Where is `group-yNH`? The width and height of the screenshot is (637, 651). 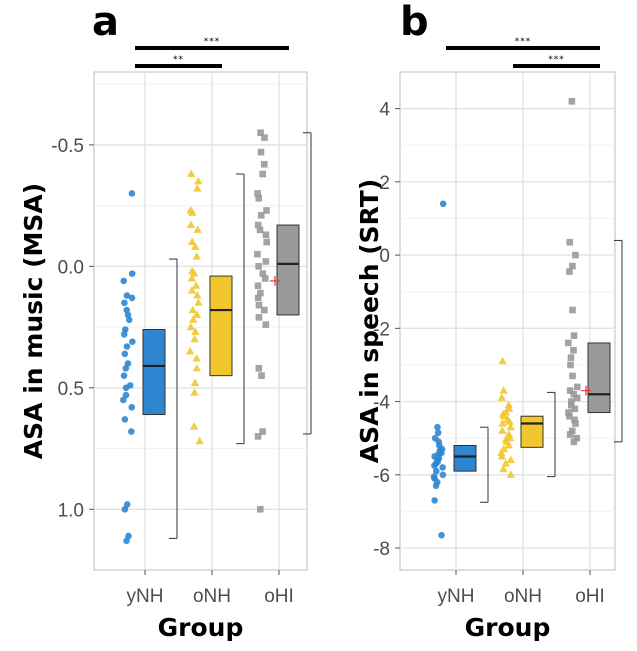
group-yNH is located at coordinates (459, 369).